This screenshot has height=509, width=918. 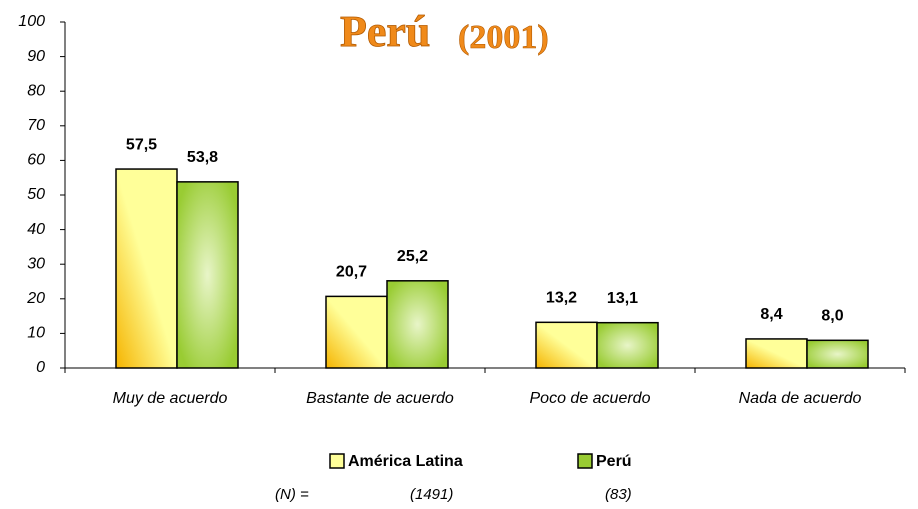 What do you see at coordinates (202, 157) in the screenshot?
I see `value-label: 53,8` at bounding box center [202, 157].